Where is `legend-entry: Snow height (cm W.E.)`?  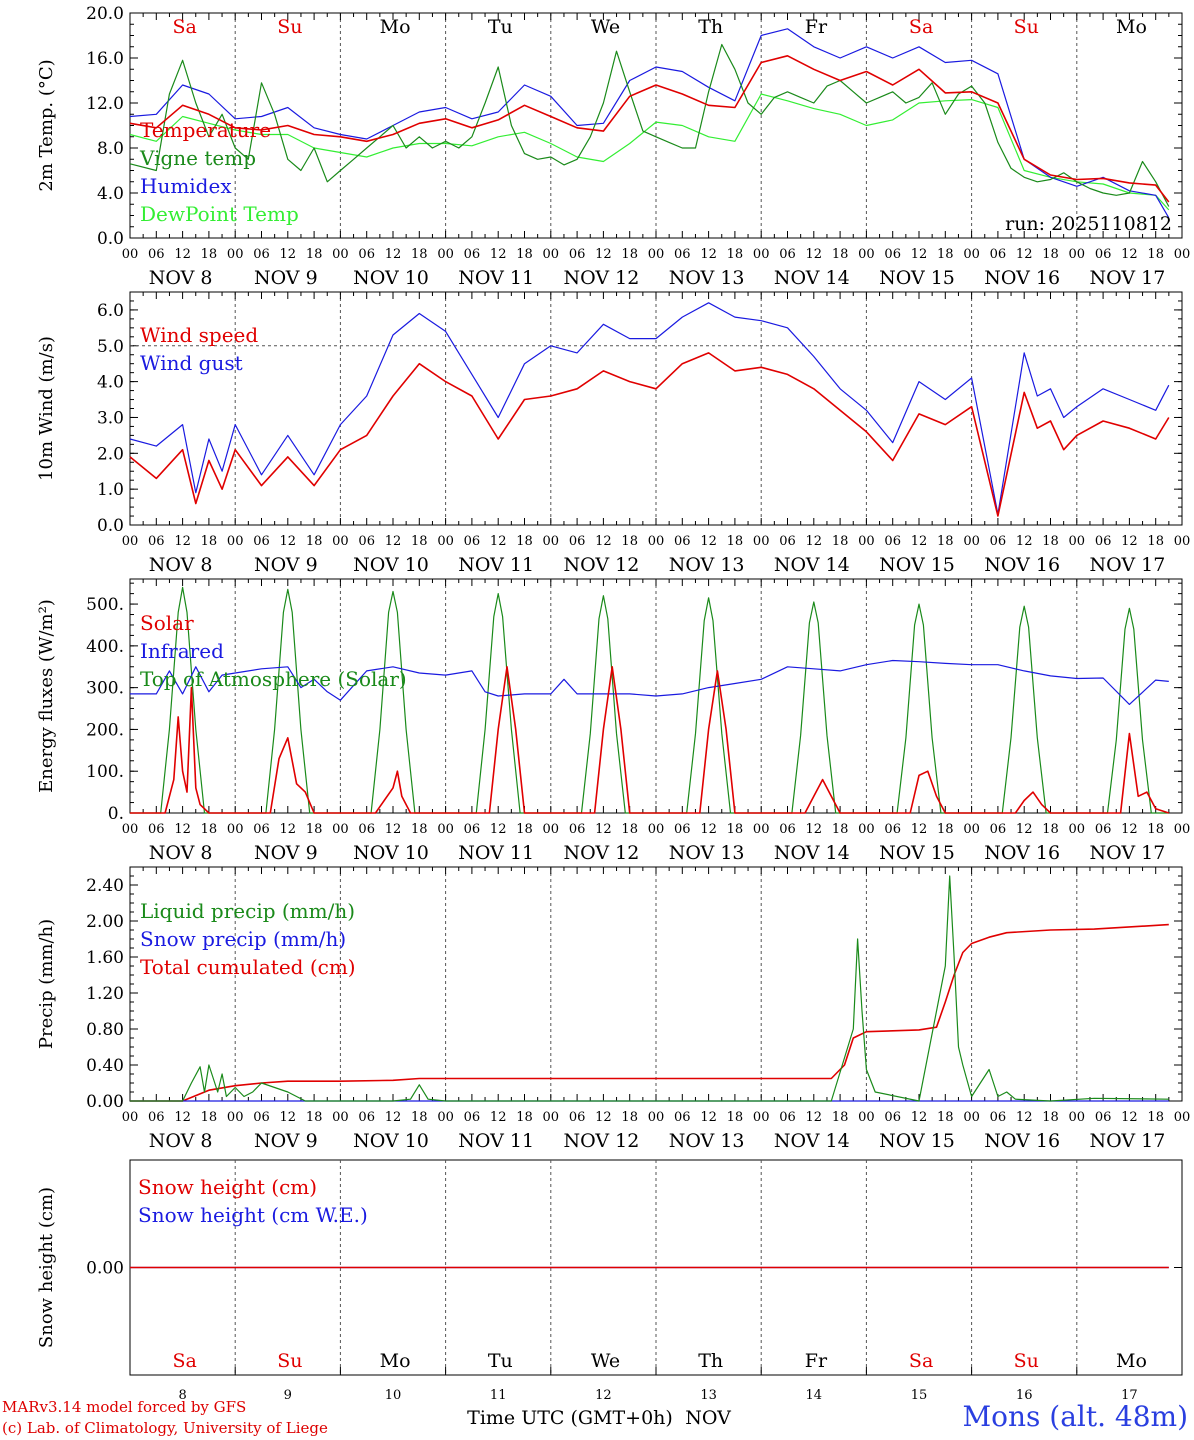
legend-entry: Snow height (cm W.E.) is located at coordinates (253, 1215).